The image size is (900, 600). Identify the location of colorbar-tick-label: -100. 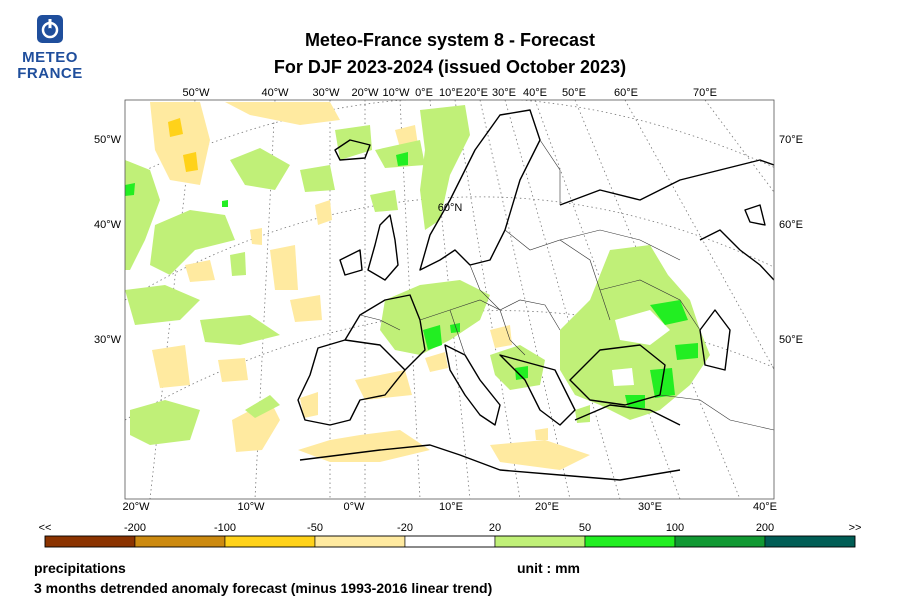
(225, 528).